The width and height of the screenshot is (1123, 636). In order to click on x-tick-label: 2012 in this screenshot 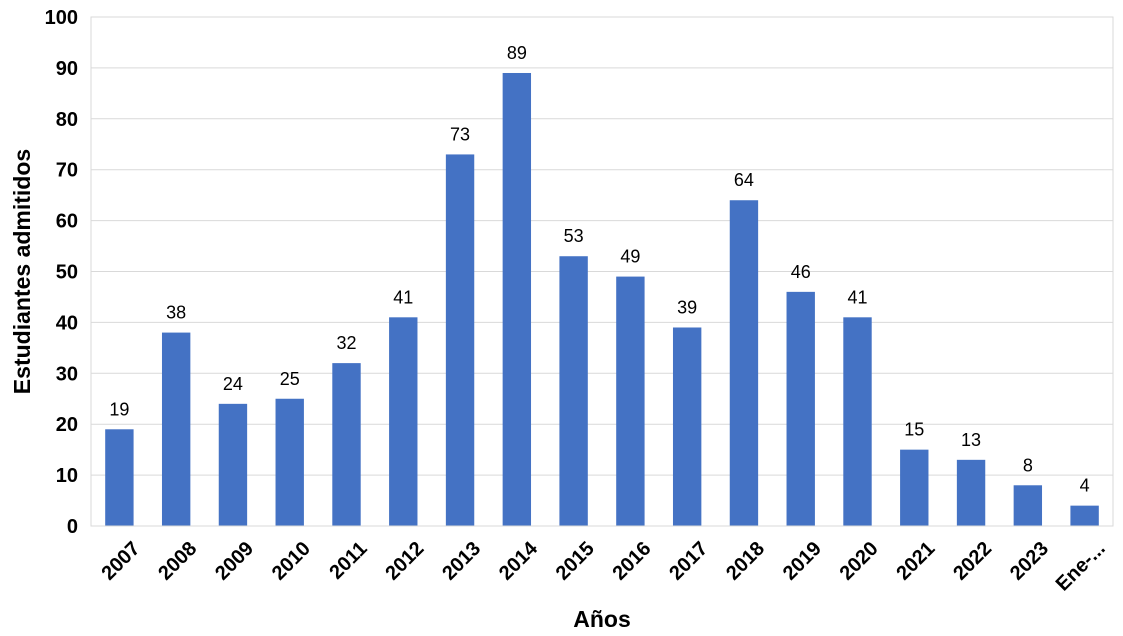, I will do `click(404, 561)`.